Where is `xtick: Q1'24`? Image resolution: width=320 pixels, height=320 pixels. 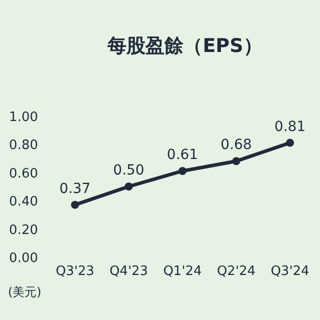 xtick: Q1'24 is located at coordinates (182, 271).